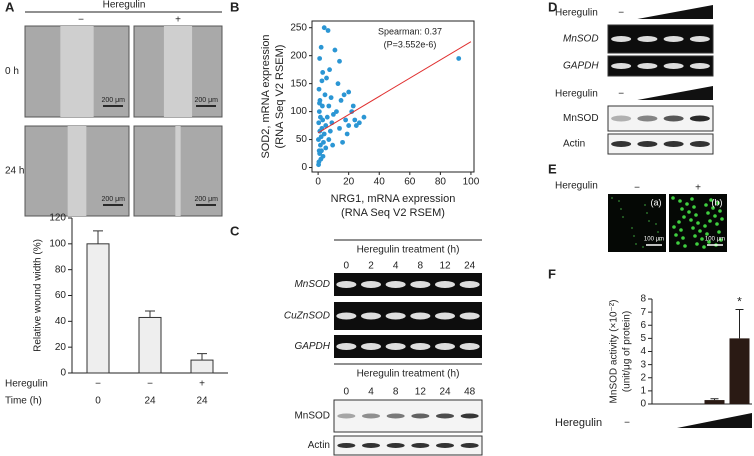 This screenshot has width=754, height=456. I want to click on panel-label: D, so click(552, 7).